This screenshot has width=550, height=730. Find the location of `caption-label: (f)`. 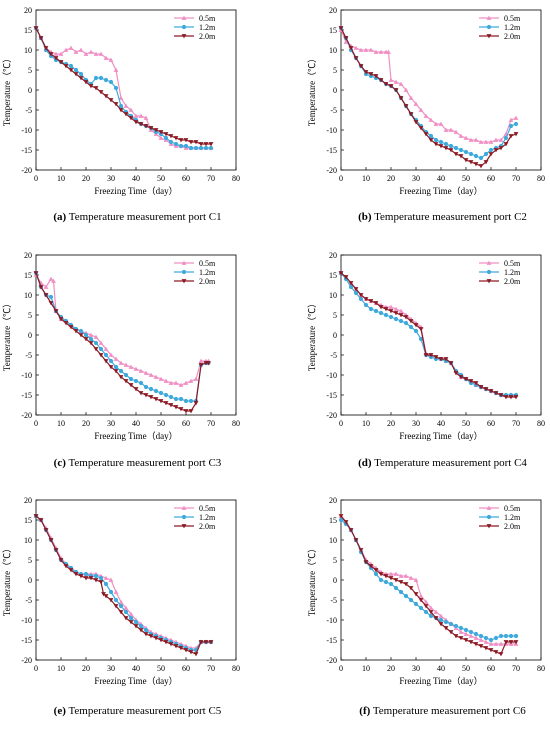

caption-label: (f) is located at coordinates (365, 711).